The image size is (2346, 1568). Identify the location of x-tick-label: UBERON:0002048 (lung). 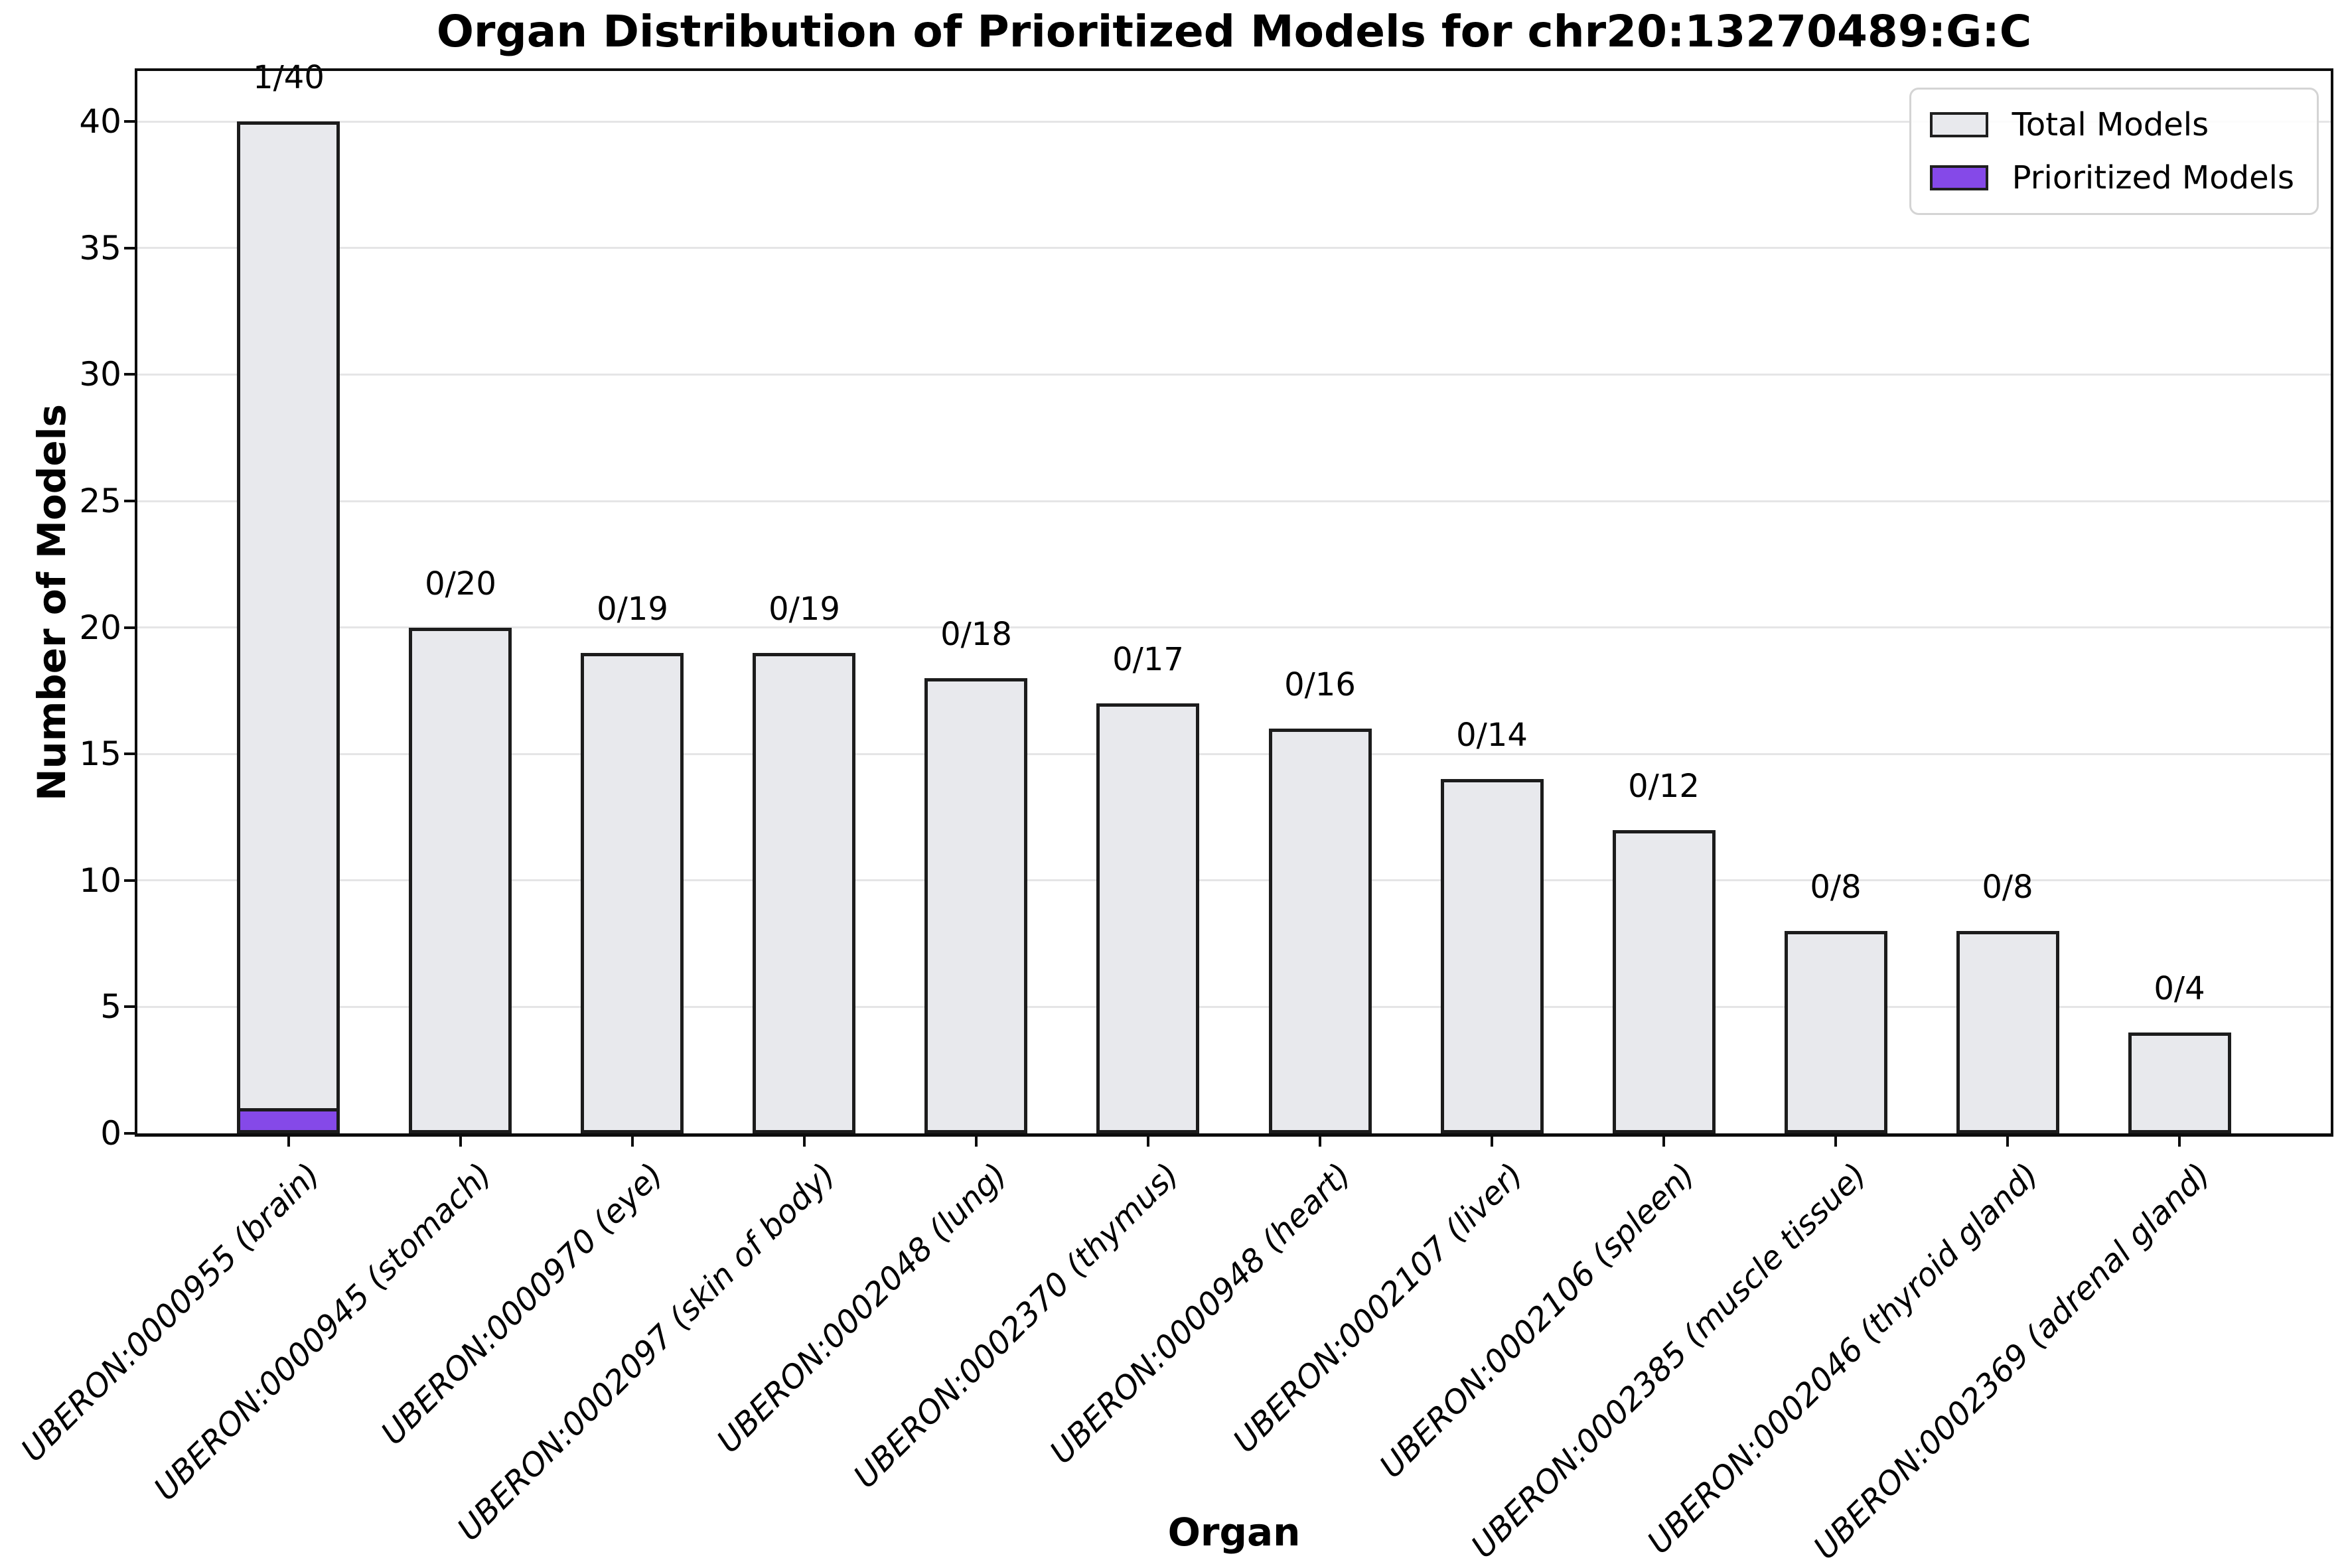
(862, 1308).